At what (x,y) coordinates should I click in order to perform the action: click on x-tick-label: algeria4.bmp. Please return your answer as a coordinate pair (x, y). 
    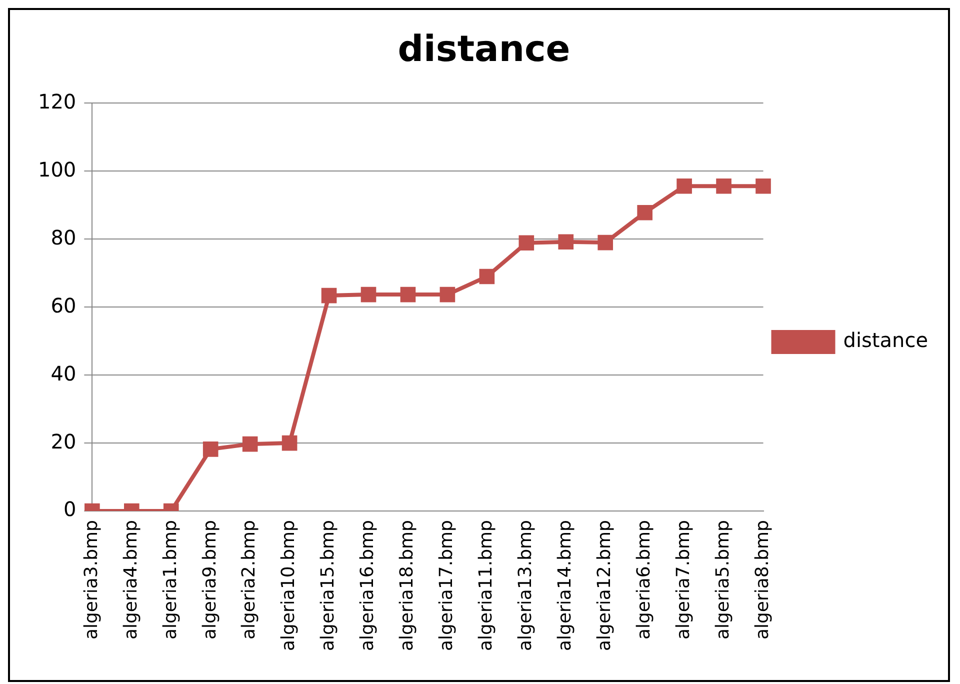
    Looking at the image, I should click on (131, 580).